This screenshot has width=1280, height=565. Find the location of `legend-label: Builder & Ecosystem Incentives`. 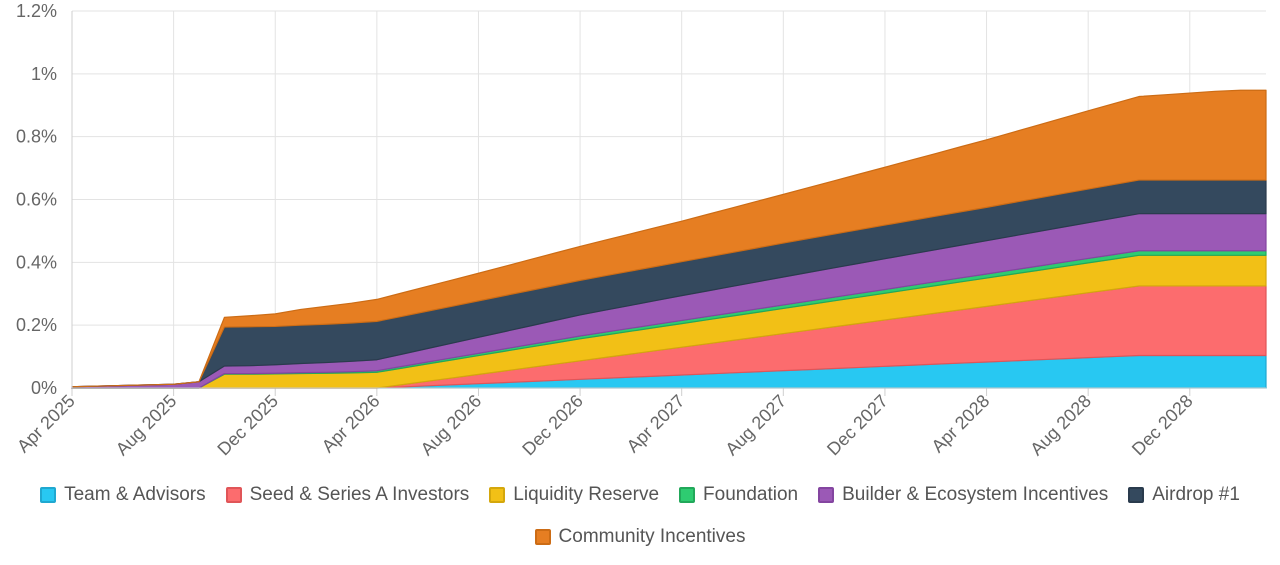

legend-label: Builder & Ecosystem Incentives is located at coordinates (975, 494).